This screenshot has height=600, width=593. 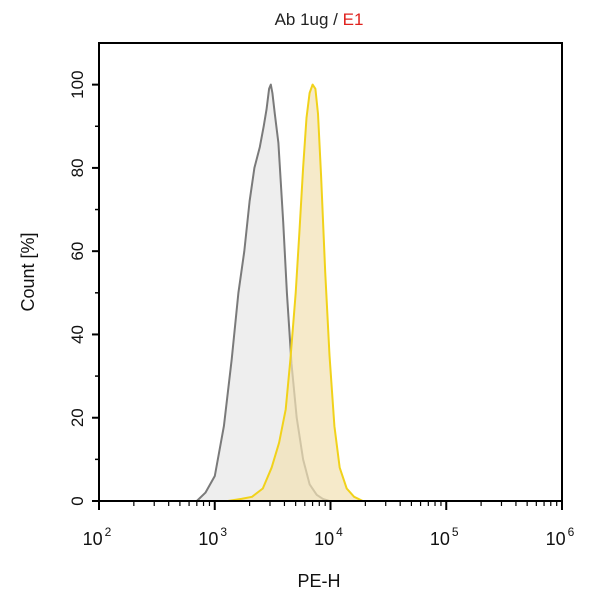 I want to click on y-axis: 0 20 40 60 80 100, so click(x=83, y=288).